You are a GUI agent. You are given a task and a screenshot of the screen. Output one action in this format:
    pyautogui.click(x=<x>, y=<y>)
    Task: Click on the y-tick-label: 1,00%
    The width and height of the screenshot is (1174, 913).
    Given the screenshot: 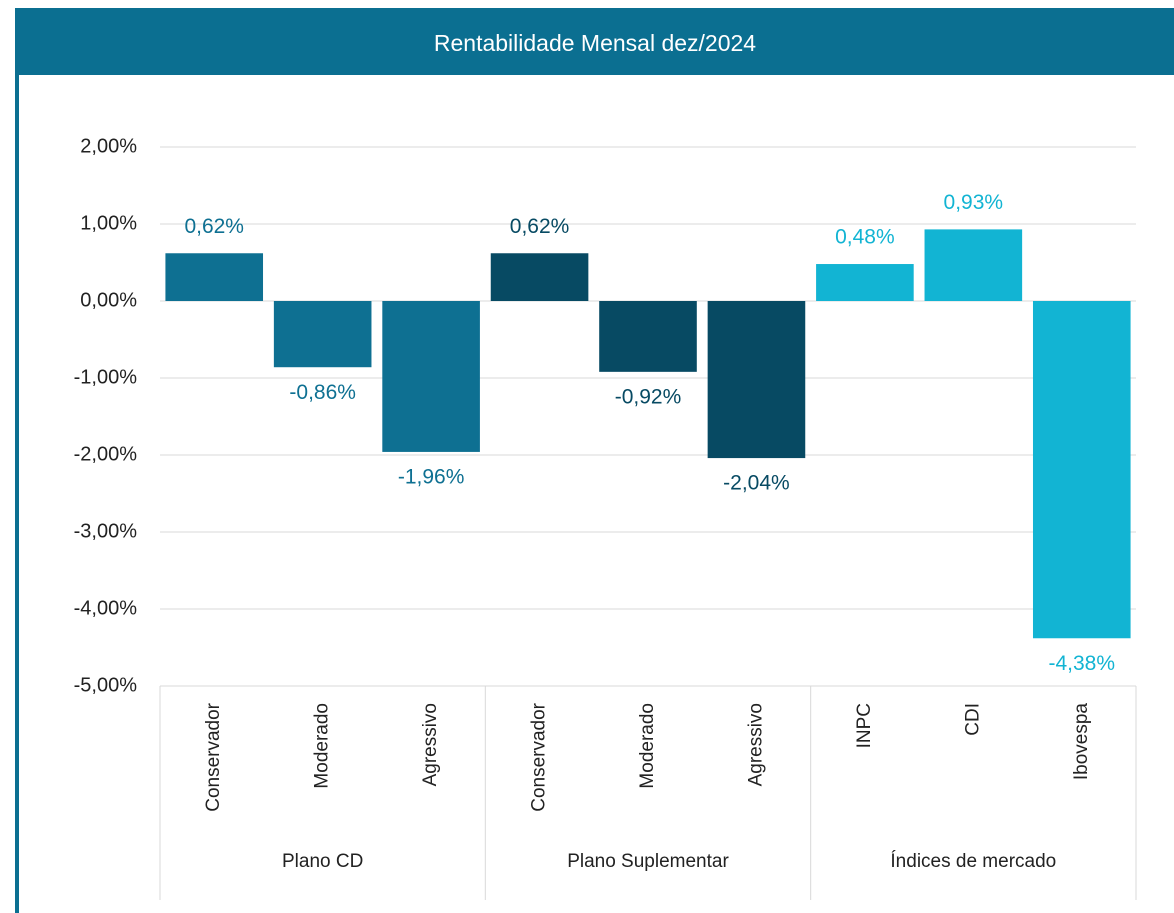 What is the action you would take?
    pyautogui.click(x=108, y=223)
    